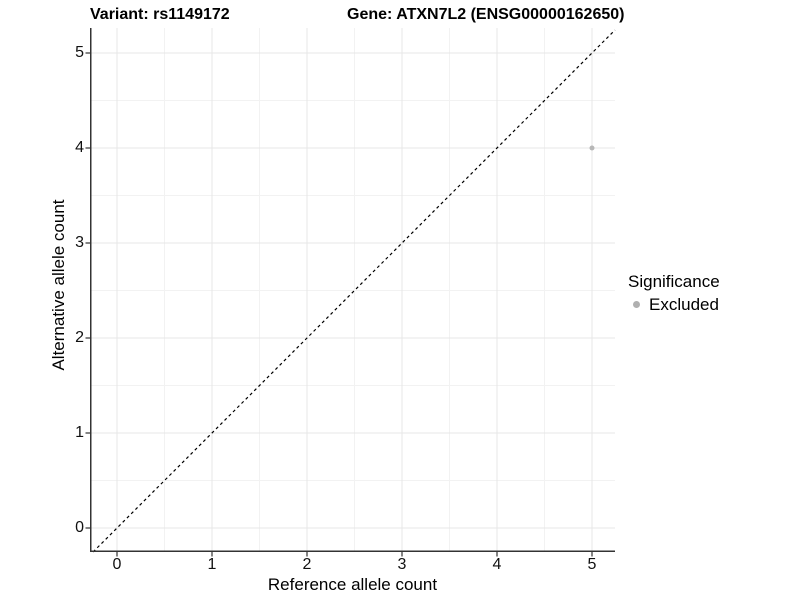  I want to click on x-tick-label: 1, so click(212, 564).